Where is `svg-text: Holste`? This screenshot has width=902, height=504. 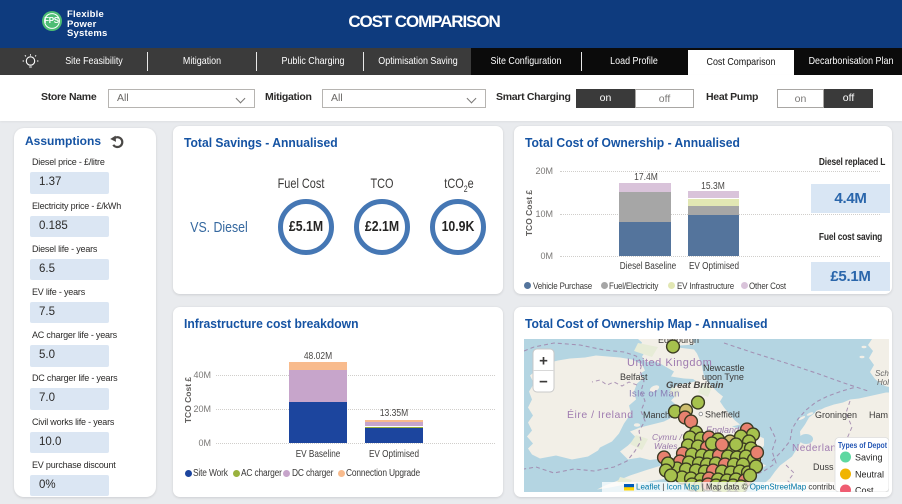 svg-text: Holste is located at coordinates (883, 382).